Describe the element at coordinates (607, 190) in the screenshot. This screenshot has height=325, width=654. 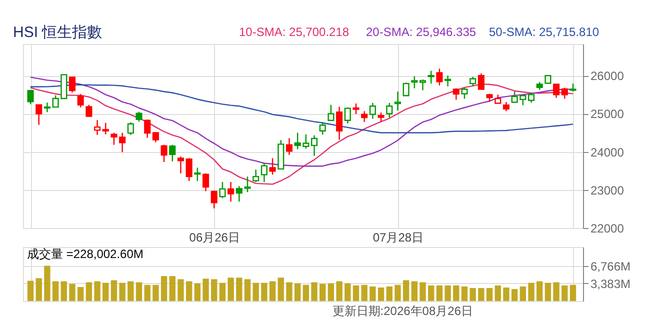
I see `y-tick-label: 23000` at that location.